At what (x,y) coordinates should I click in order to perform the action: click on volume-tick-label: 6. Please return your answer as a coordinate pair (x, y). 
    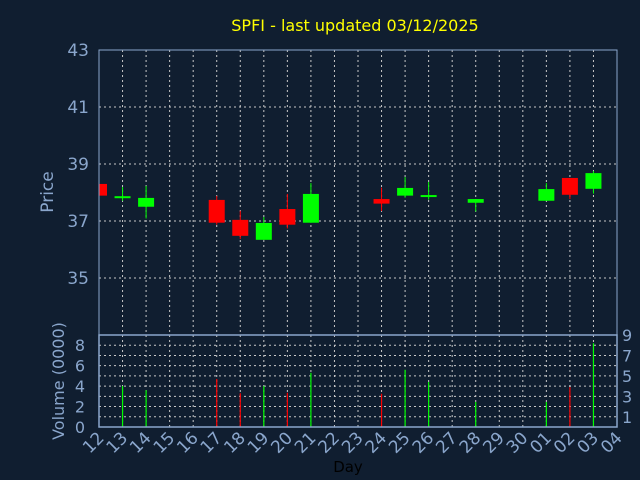
    Looking at the image, I should click on (80, 366).